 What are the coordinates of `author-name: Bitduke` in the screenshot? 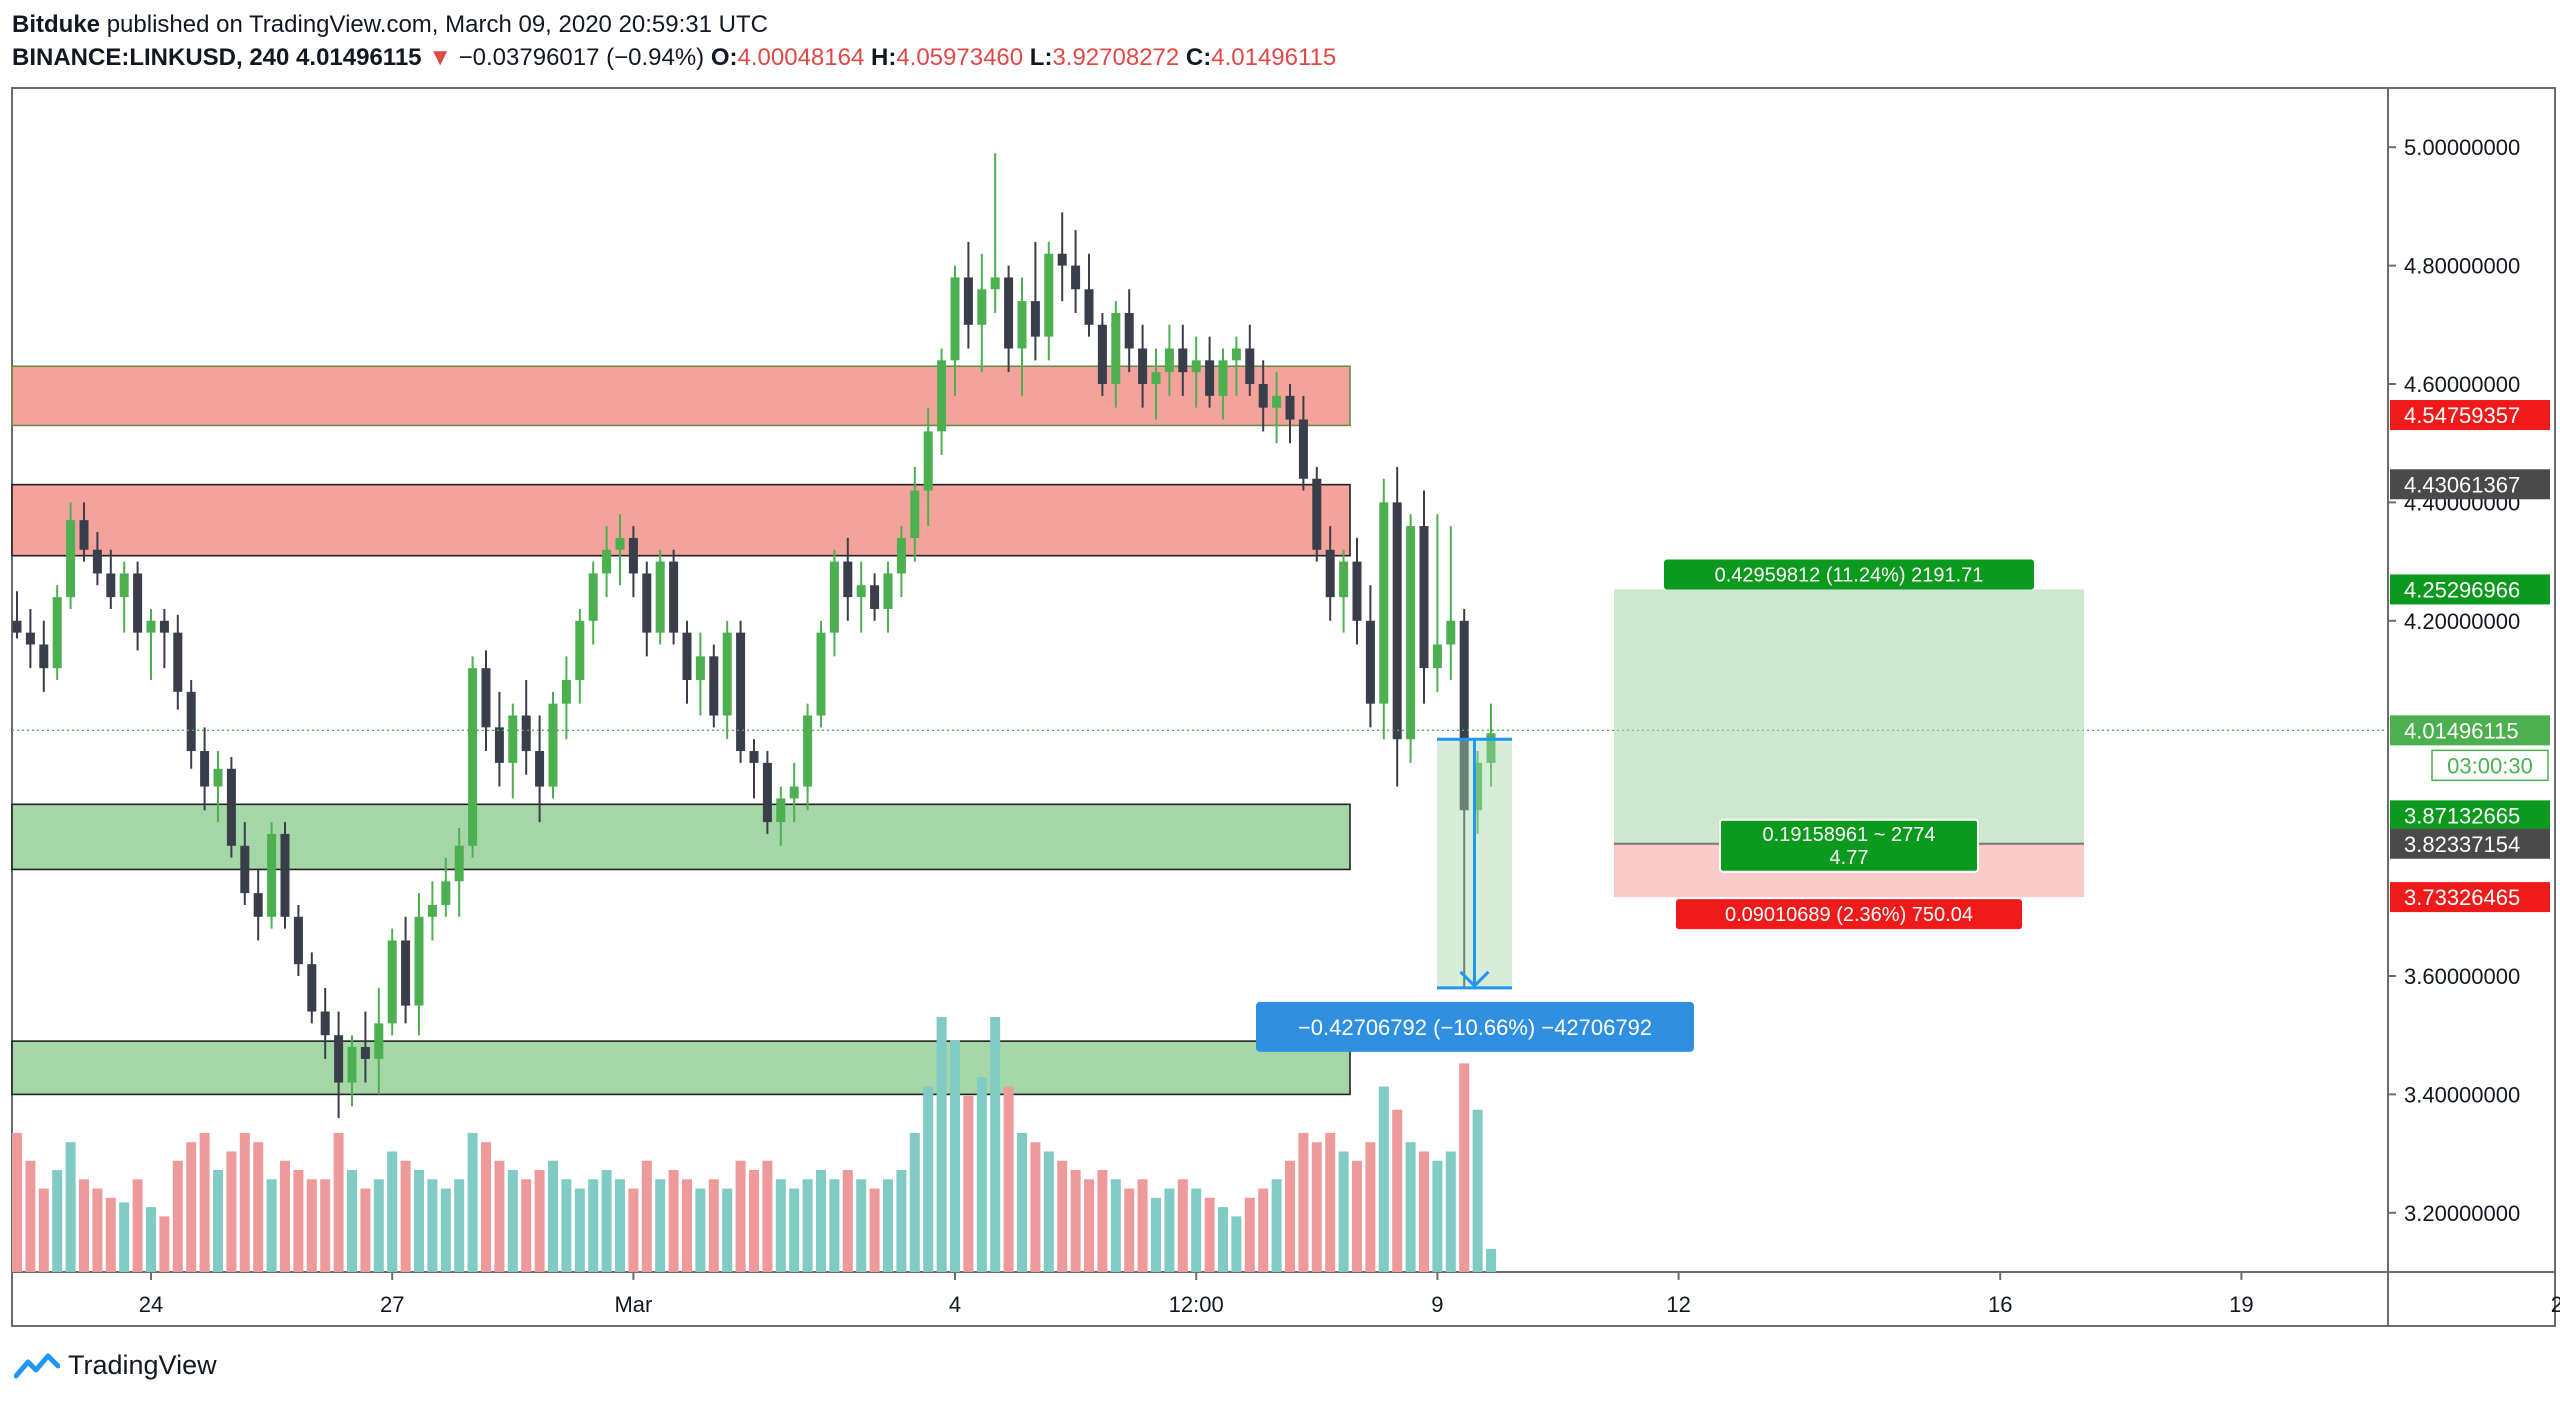 It's located at (56, 24).